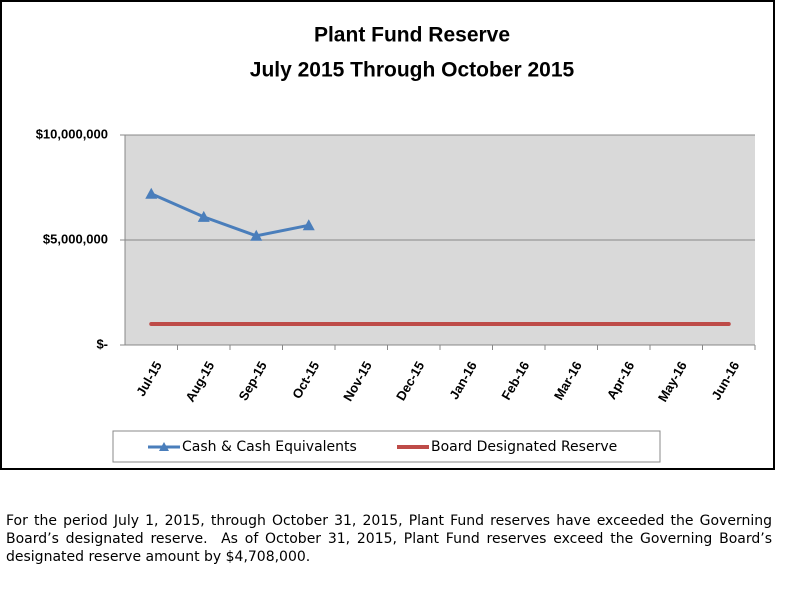  What do you see at coordinates (524, 447) in the screenshot?
I see `legend-label: Board Designated Reserve` at bounding box center [524, 447].